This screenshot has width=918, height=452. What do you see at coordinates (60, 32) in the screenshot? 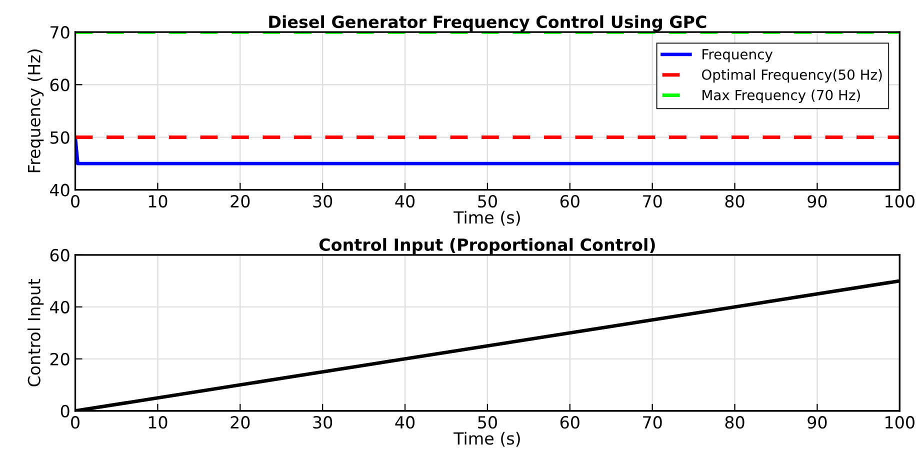
I see `y-tick-label: 70` at bounding box center [60, 32].